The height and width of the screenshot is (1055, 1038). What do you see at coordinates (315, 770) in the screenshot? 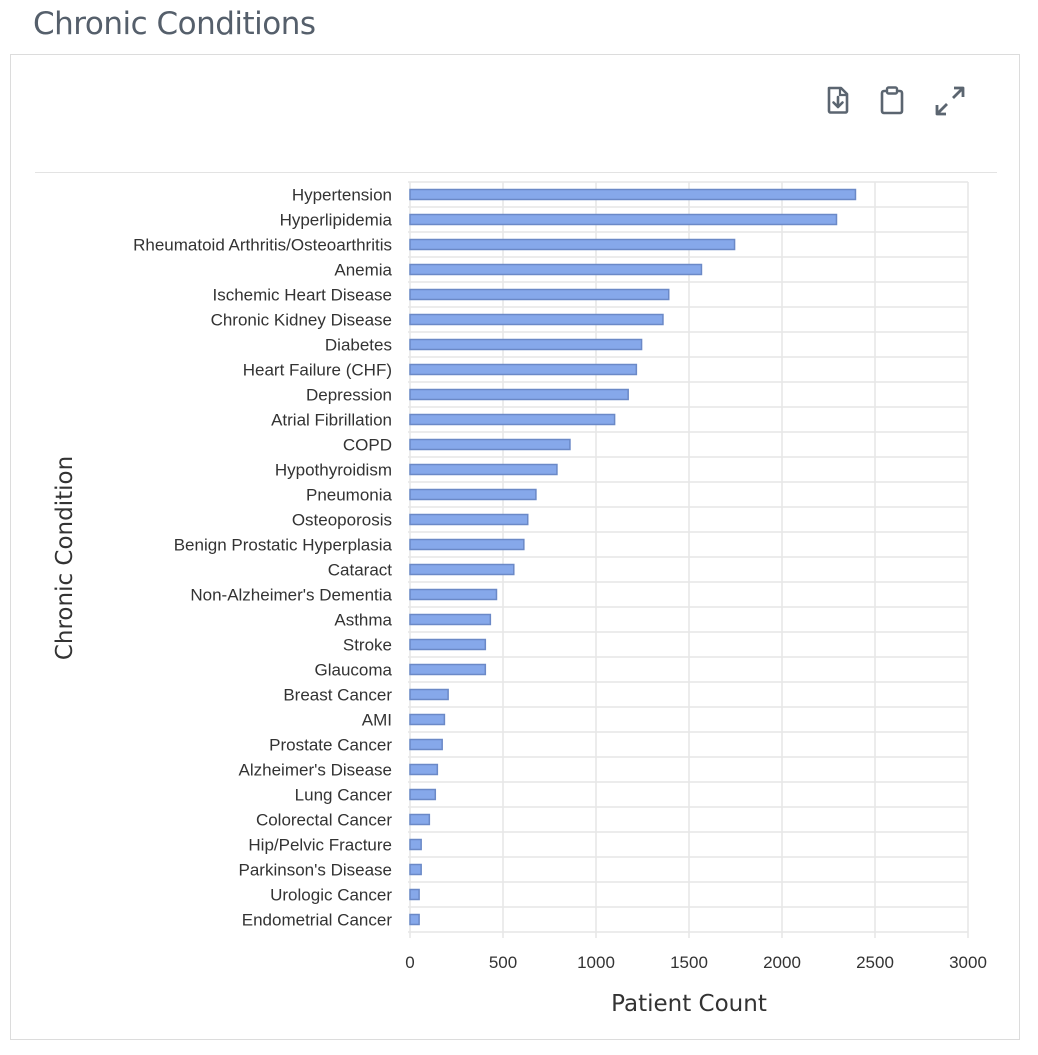
I see `y-tick-label: Alzheimer's Disease` at bounding box center [315, 770].